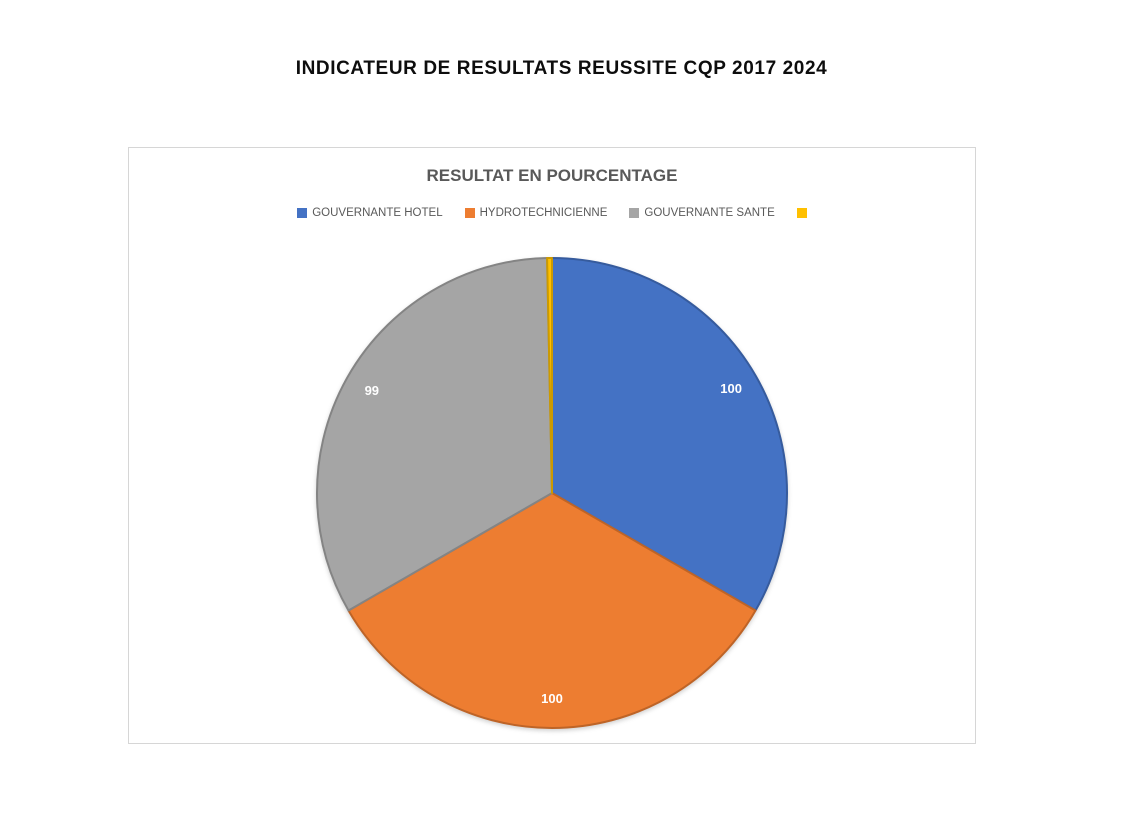  Describe the element at coordinates (669, 434) in the screenshot. I see `pie-slice-gouvernante-hotel` at that location.